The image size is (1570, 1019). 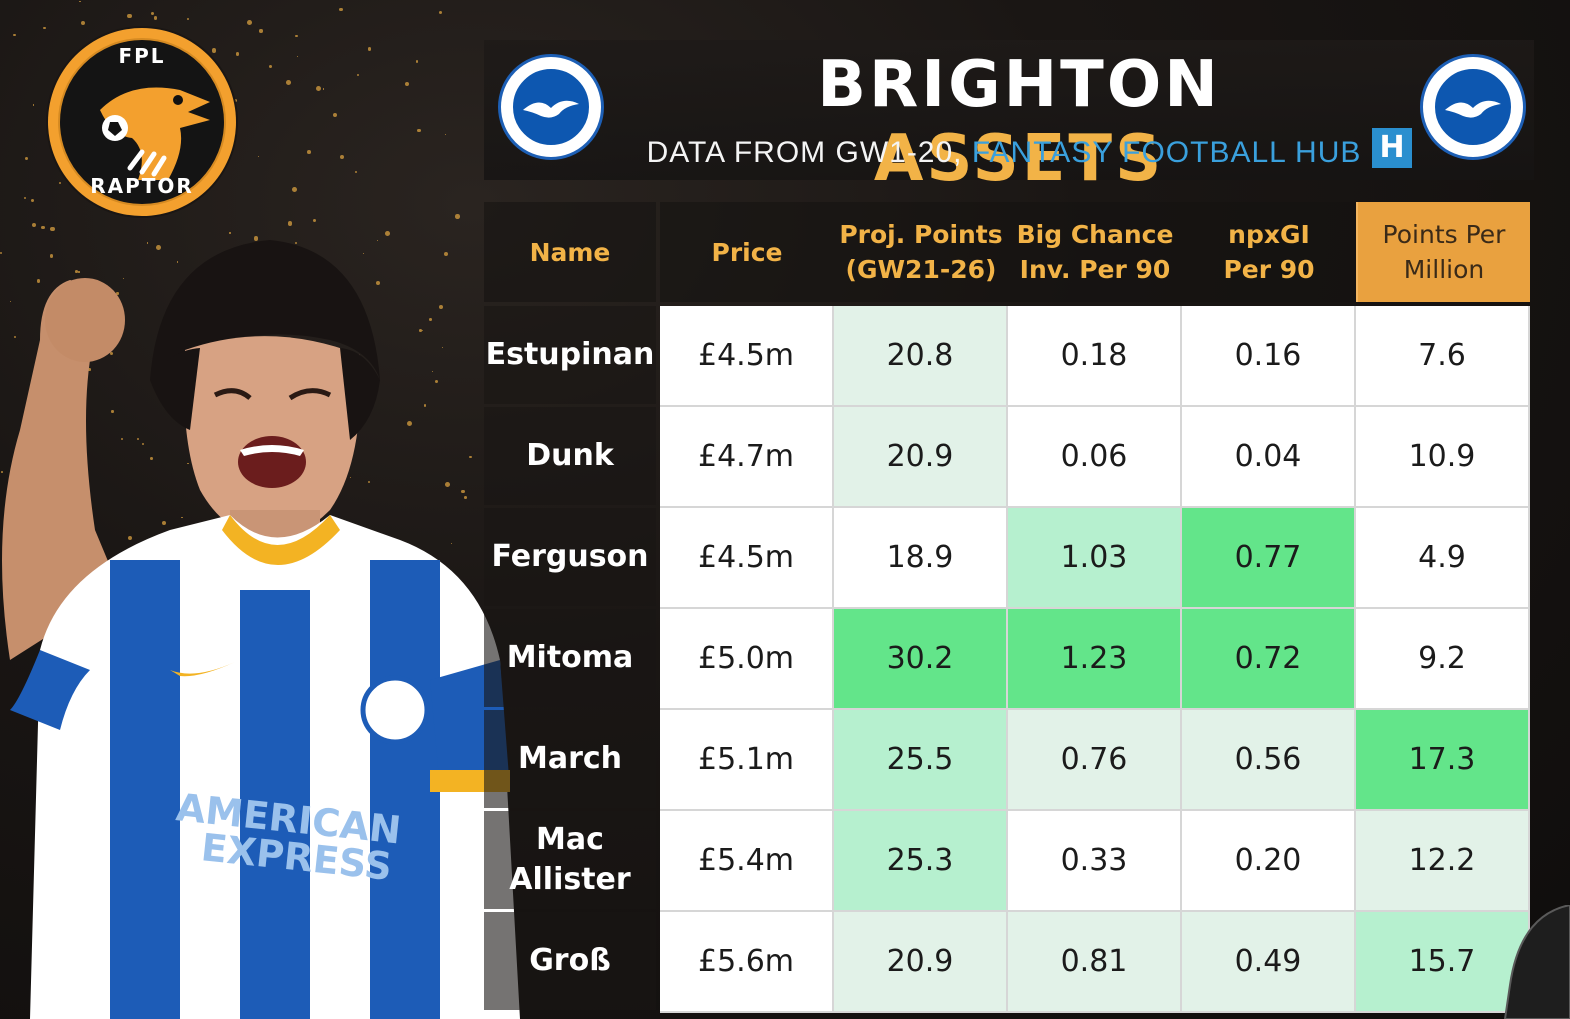 What do you see at coordinates (570, 456) in the screenshot?
I see `player-name-cell: Dunk` at bounding box center [570, 456].